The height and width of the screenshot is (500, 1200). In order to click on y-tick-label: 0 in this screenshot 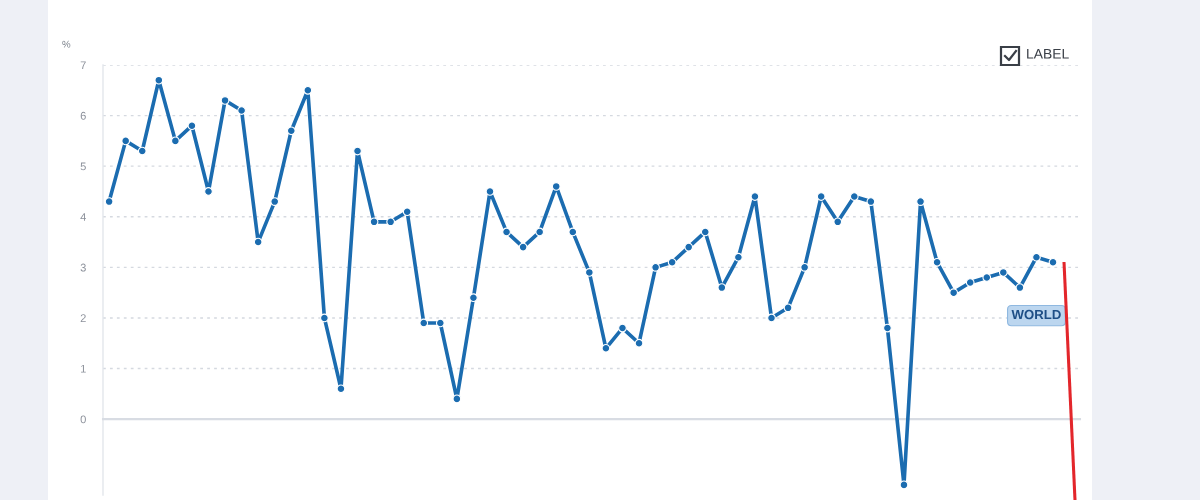, I will do `click(83, 419)`.